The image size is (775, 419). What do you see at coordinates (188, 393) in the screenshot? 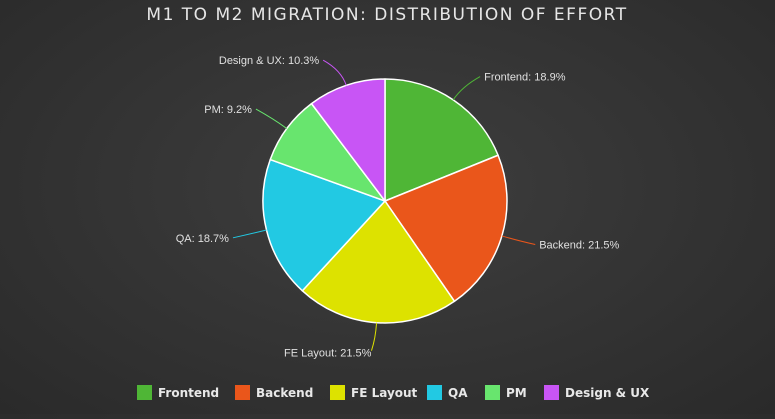
I see `legend-label-frontend: Frontend` at bounding box center [188, 393].